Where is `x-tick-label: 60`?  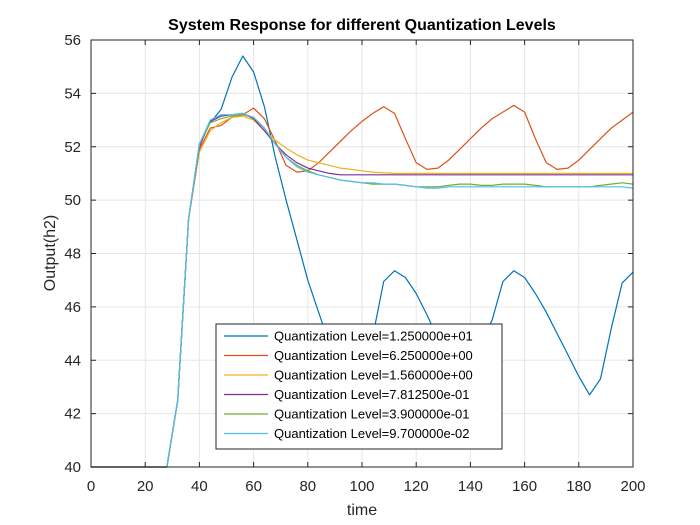 x-tick-label: 60 is located at coordinates (253, 486).